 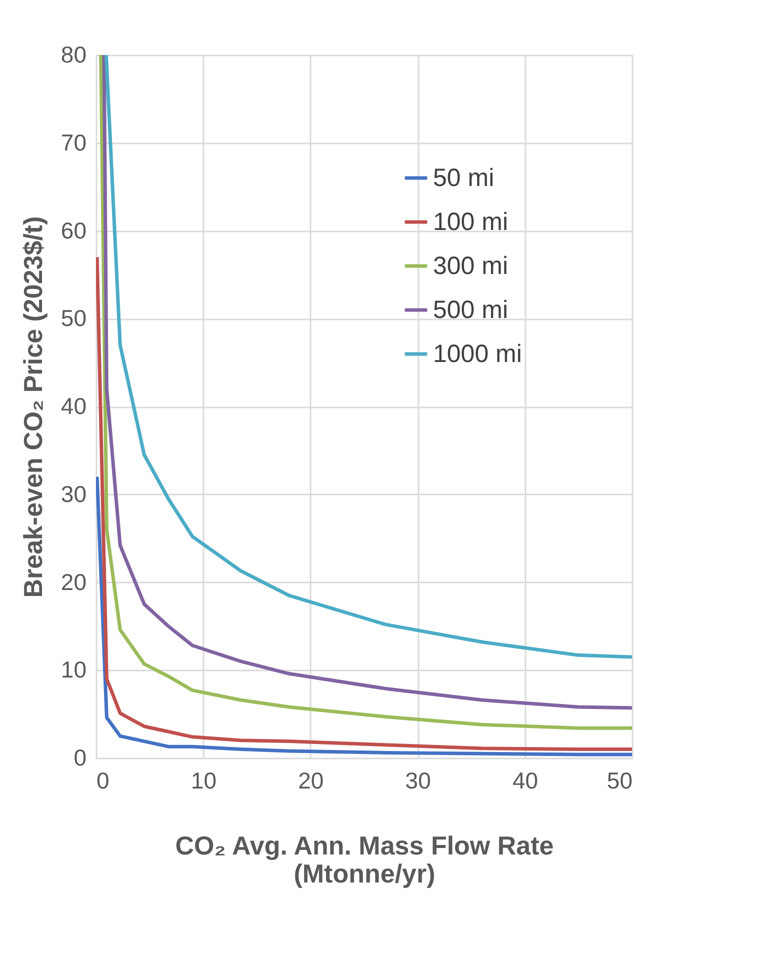 I want to click on legend-label: 500 mi, so click(x=470, y=310).